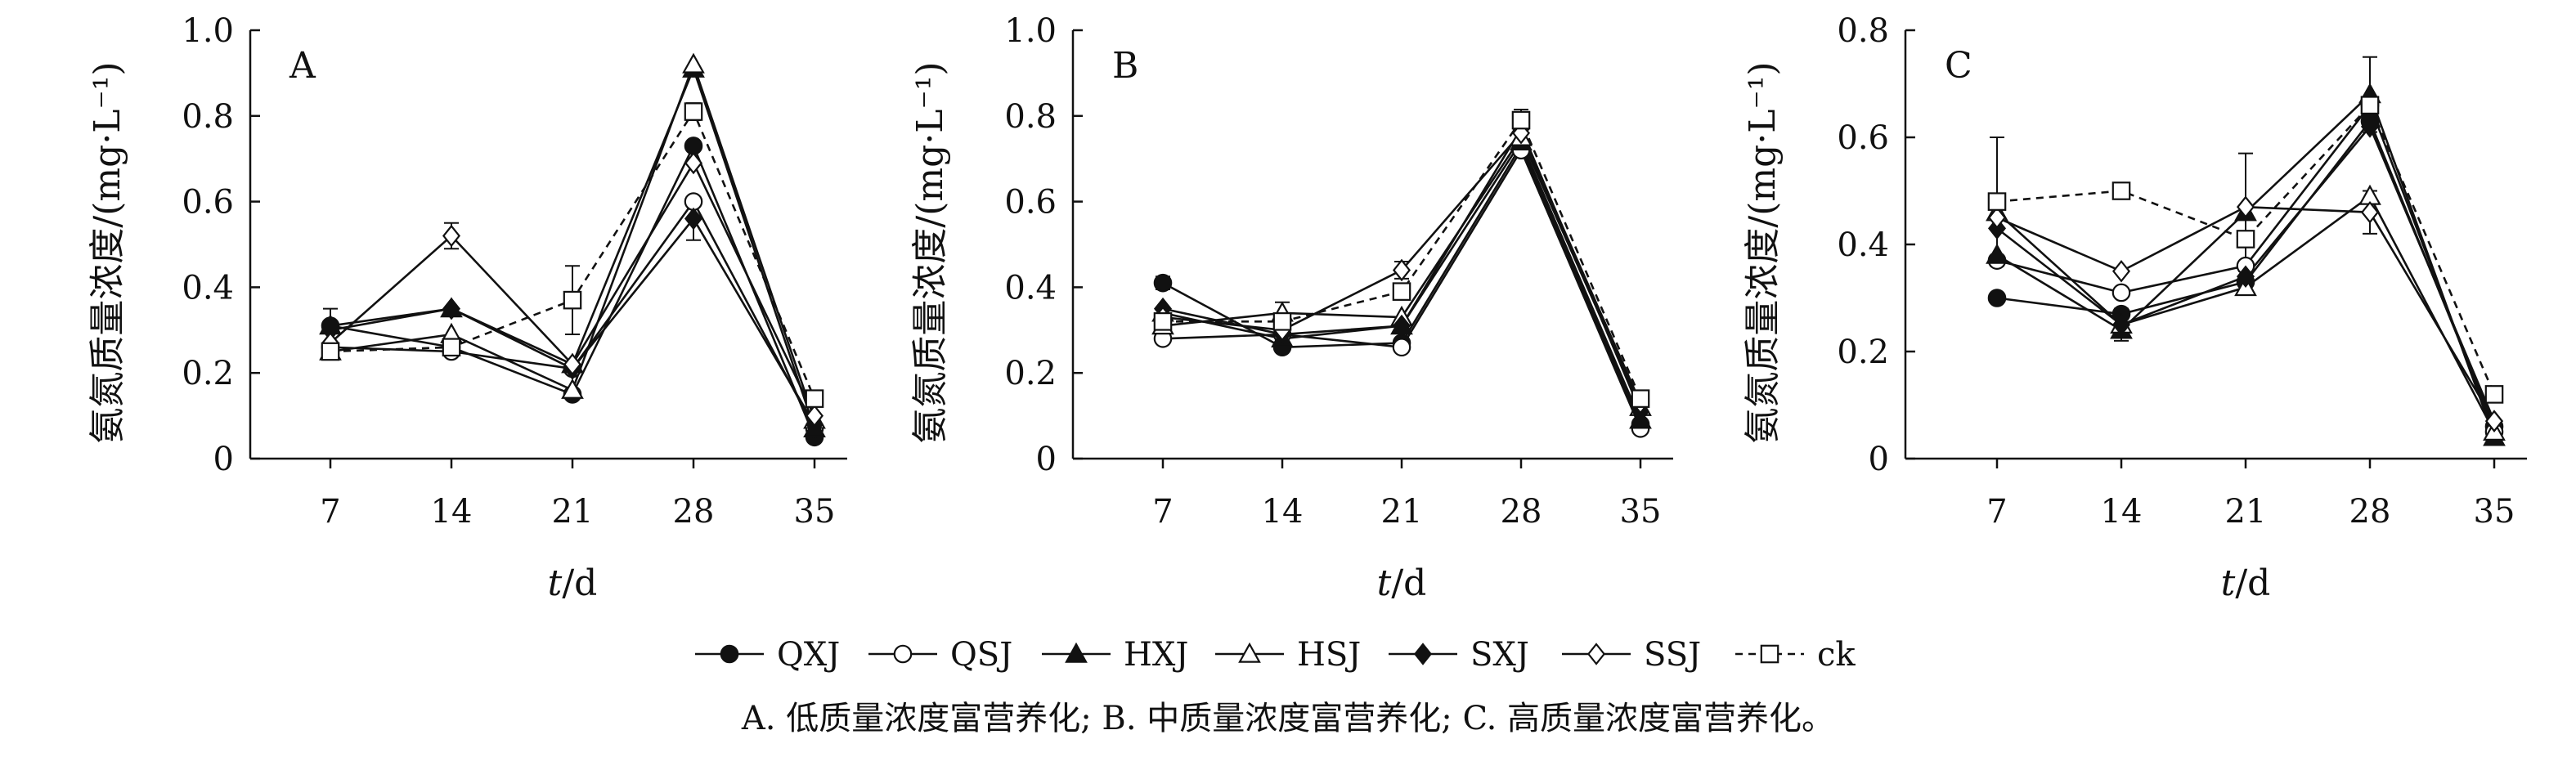 Image resolution: width=2576 pixels, height=757 pixels. Describe the element at coordinates (981, 655) in the screenshot. I see `legend-label: QSJ` at that location.